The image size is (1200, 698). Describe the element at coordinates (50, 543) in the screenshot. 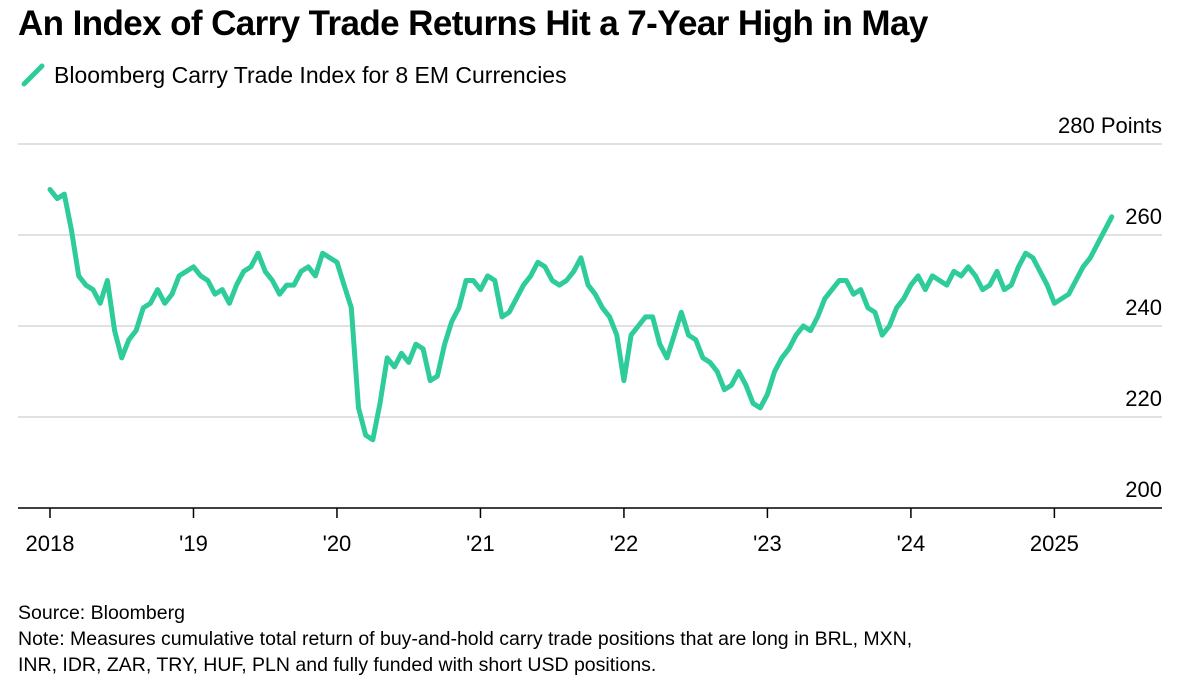

I see `x-tick-label-2018: 2018` at that location.